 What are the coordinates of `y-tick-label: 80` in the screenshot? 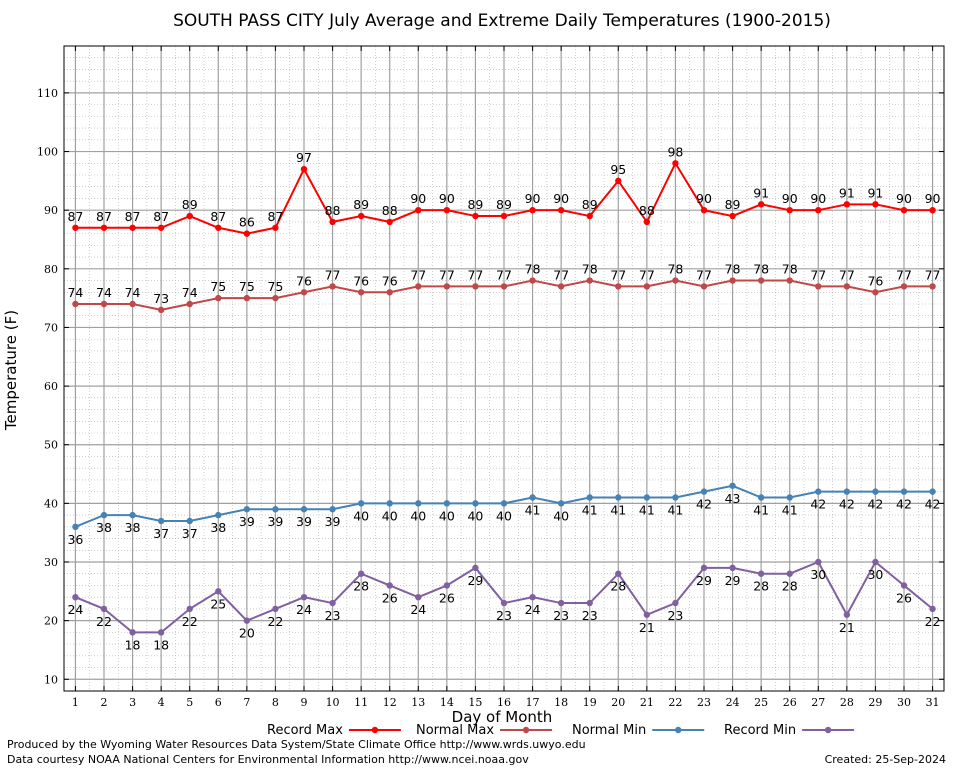 It's located at (51, 269).